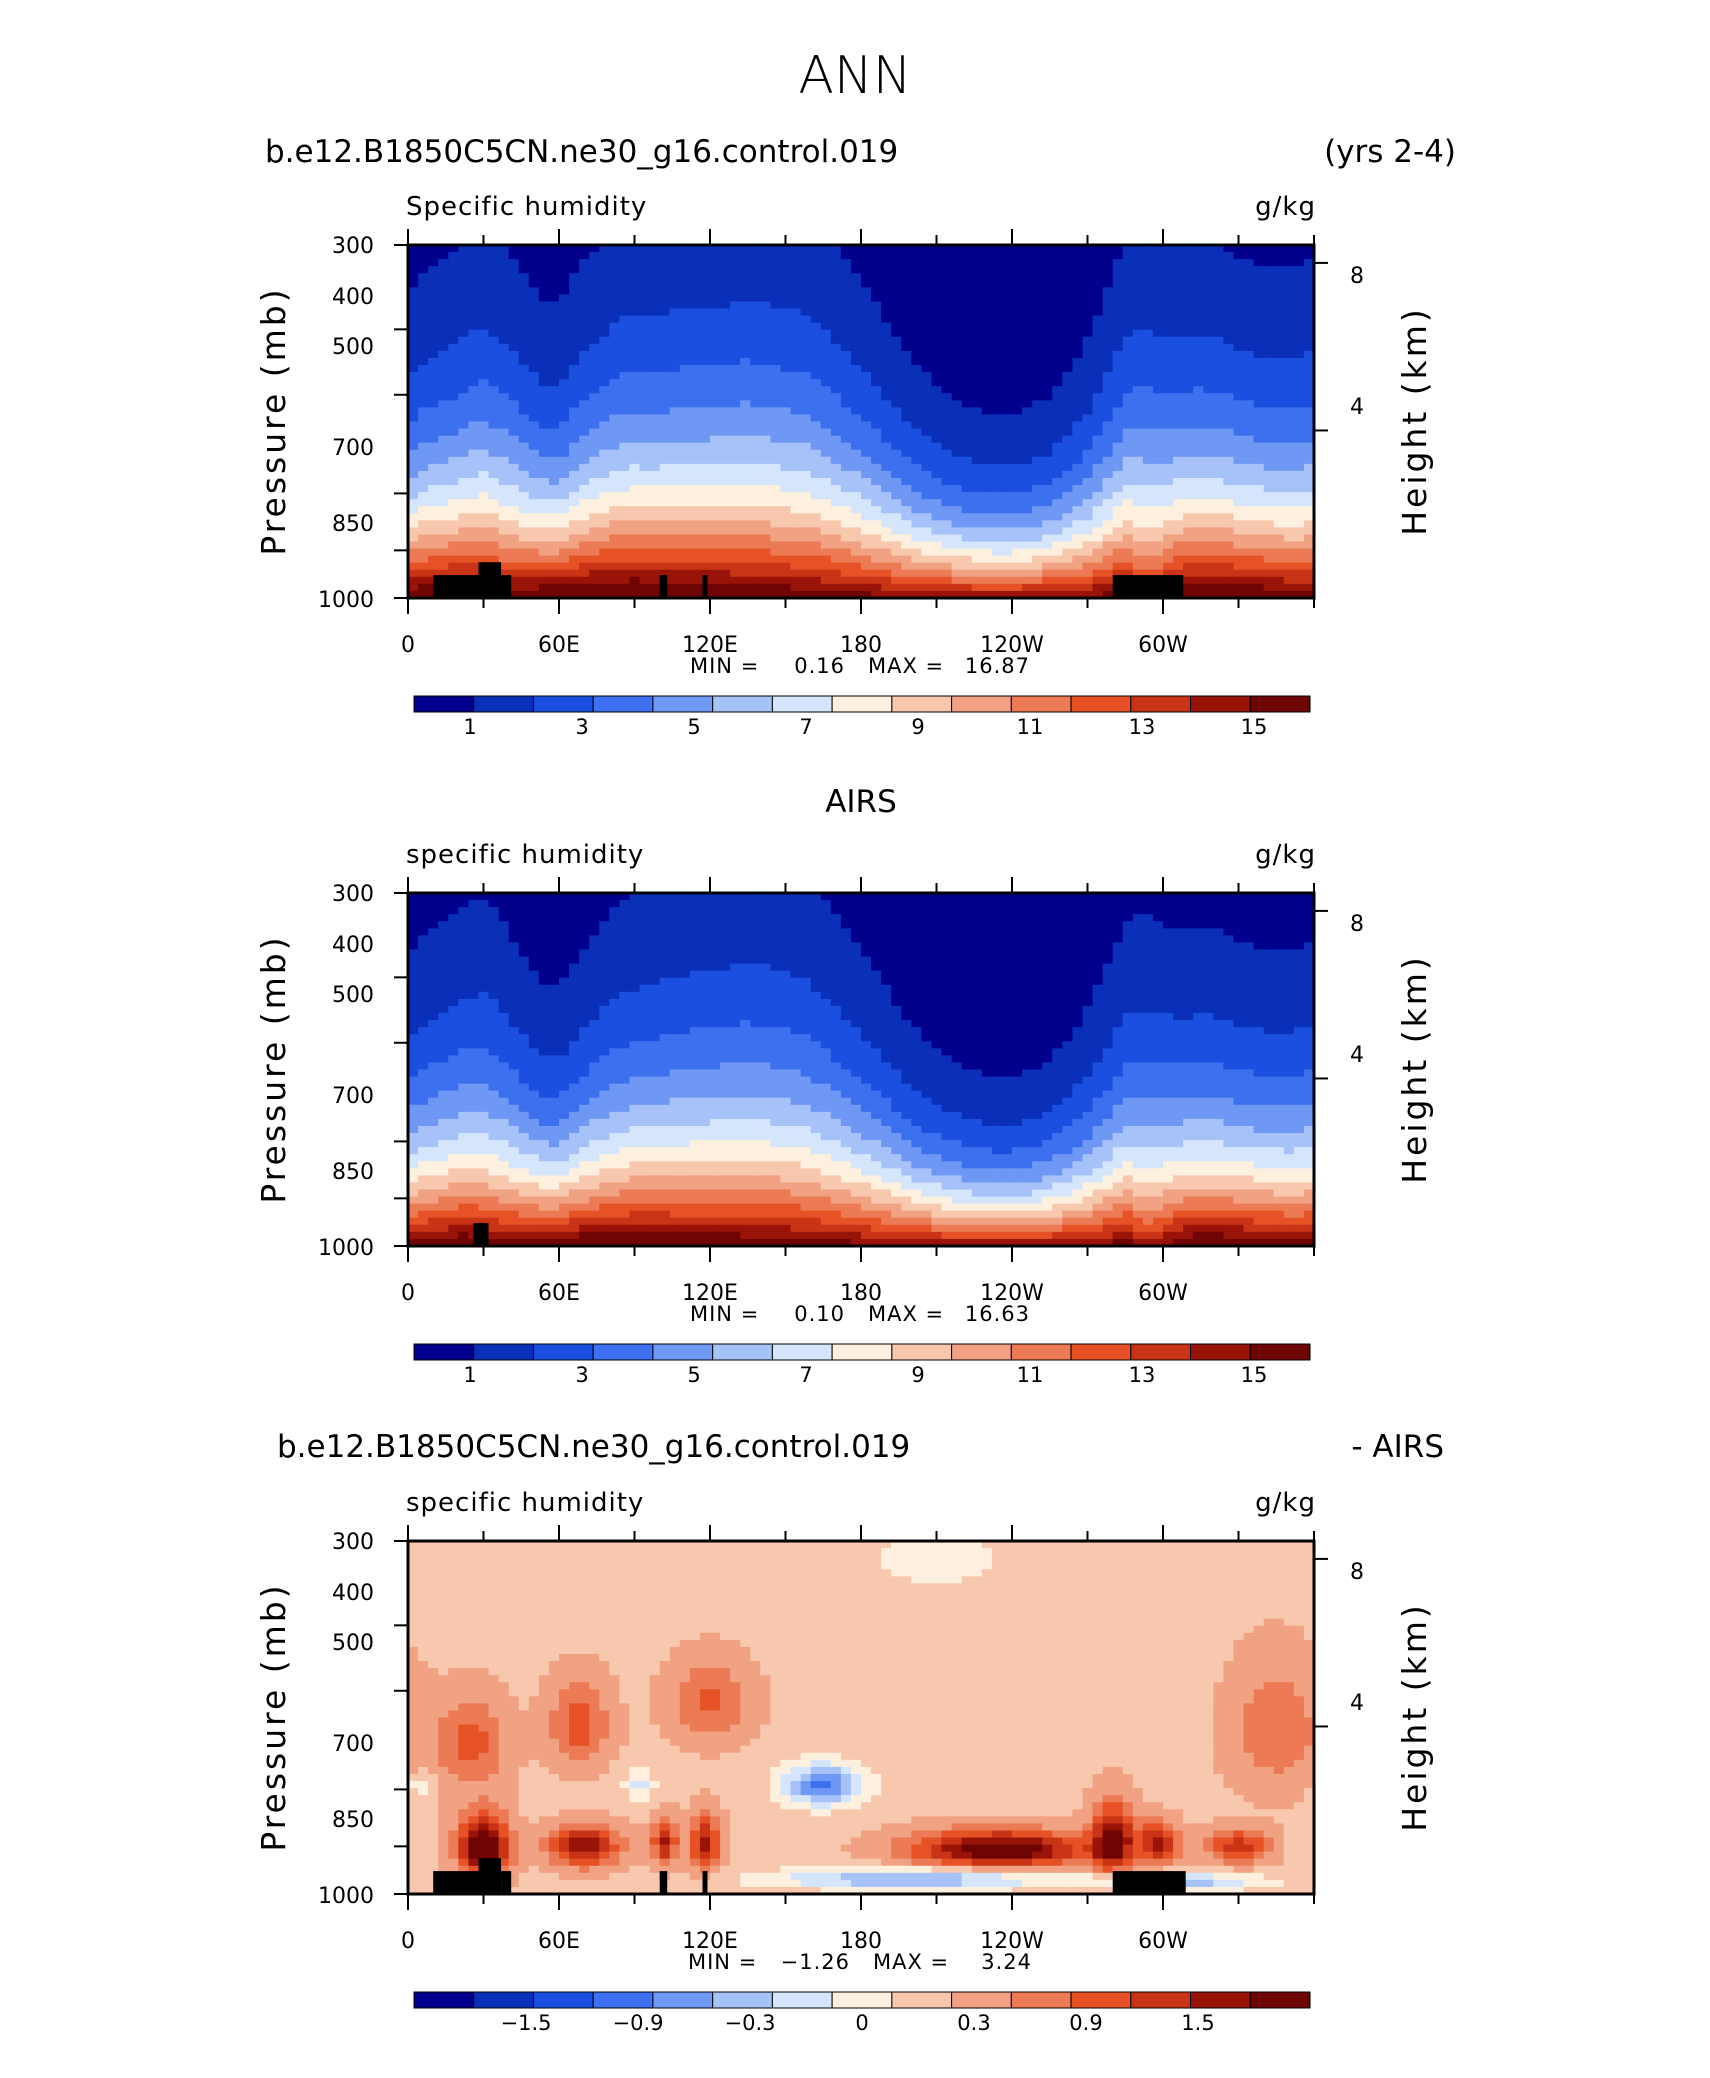  What do you see at coordinates (906, 666) in the screenshot?
I see `max-label: MAX =` at bounding box center [906, 666].